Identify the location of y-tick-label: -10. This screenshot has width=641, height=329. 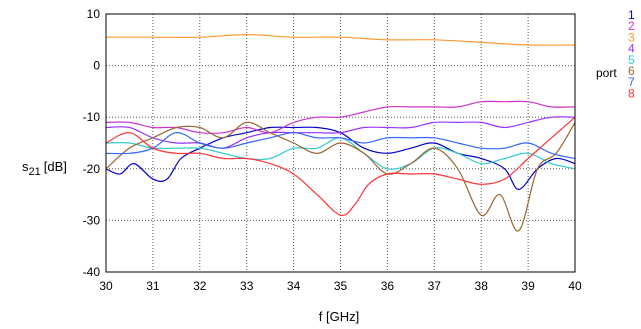
(92, 117).